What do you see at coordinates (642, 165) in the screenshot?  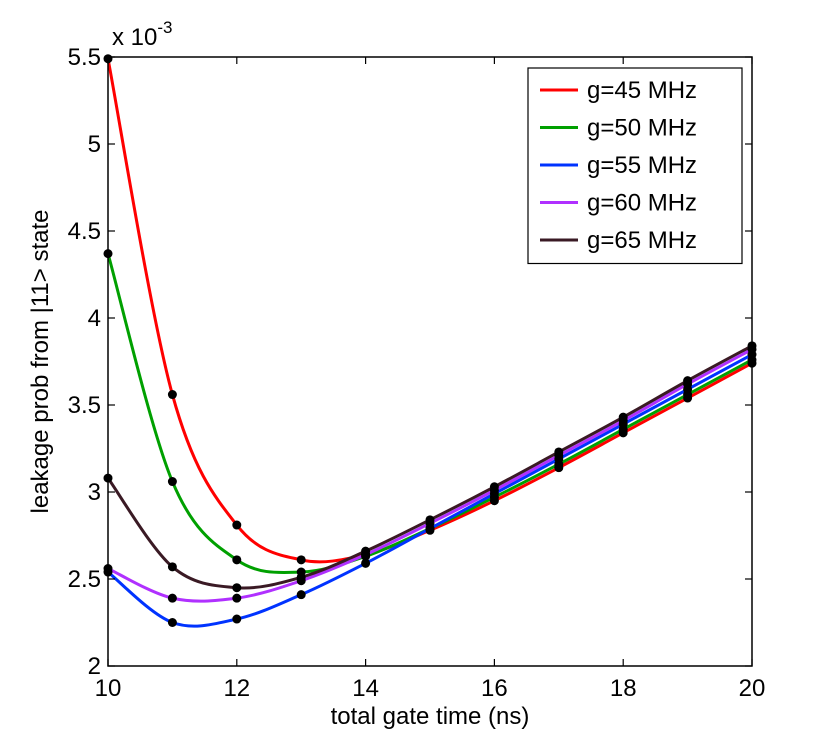 I see `legend-entry-label: g=55 MHz` at bounding box center [642, 165].